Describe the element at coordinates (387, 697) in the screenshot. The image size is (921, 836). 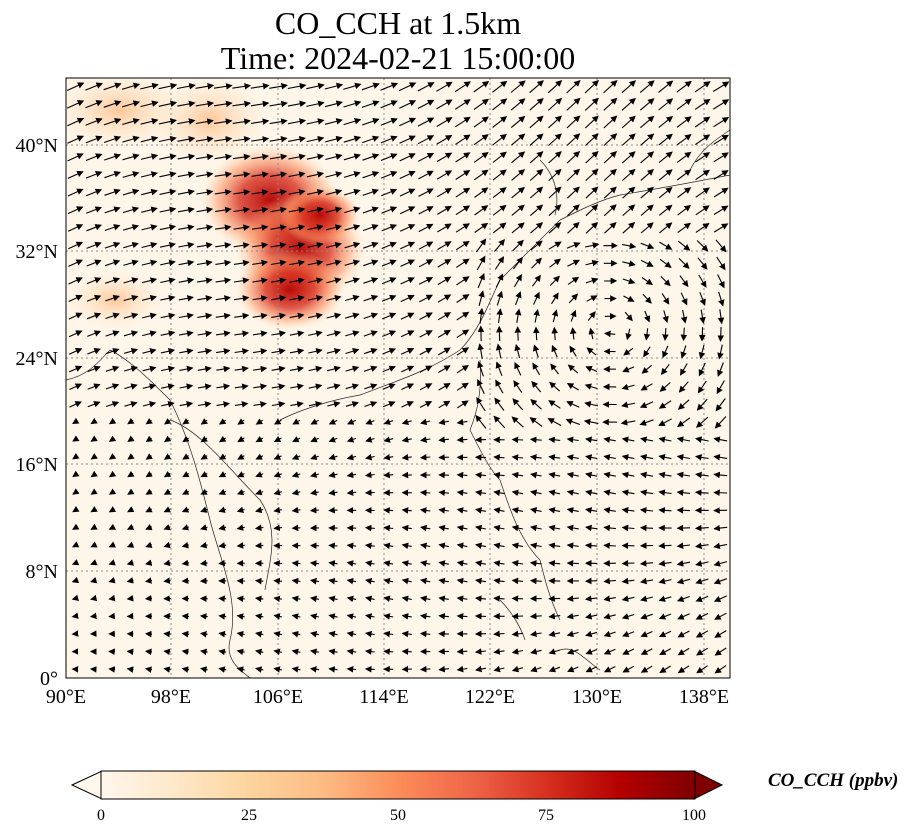
I see `lon-tick-labels: 90°E 98°E 106°E 114°E 122°E 130°E 138°E` at that location.